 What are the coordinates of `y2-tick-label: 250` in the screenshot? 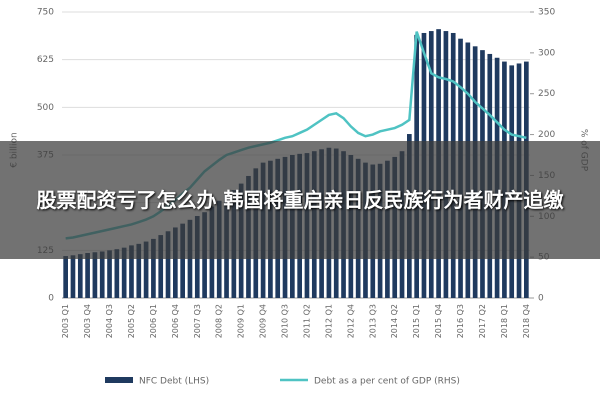 It's located at (546, 94).